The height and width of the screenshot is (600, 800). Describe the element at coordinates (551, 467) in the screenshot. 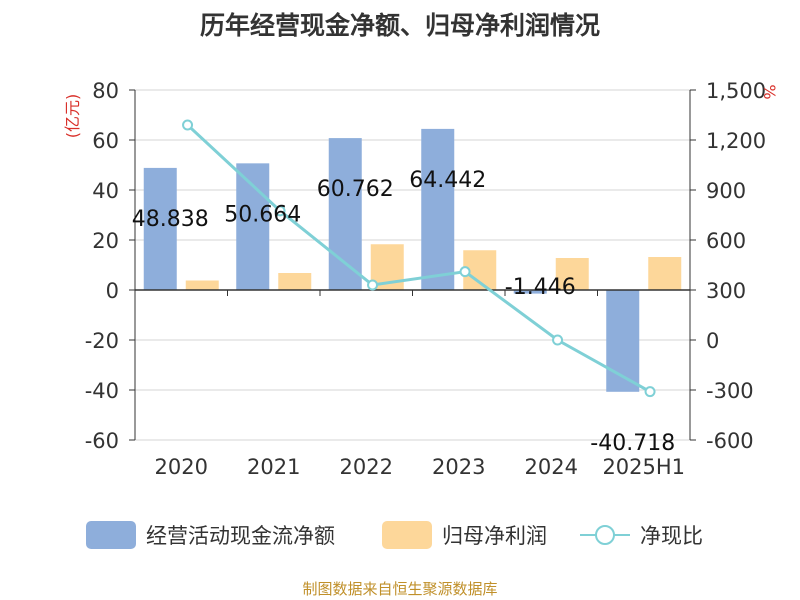

I see `x-tick-label: 2024` at that location.